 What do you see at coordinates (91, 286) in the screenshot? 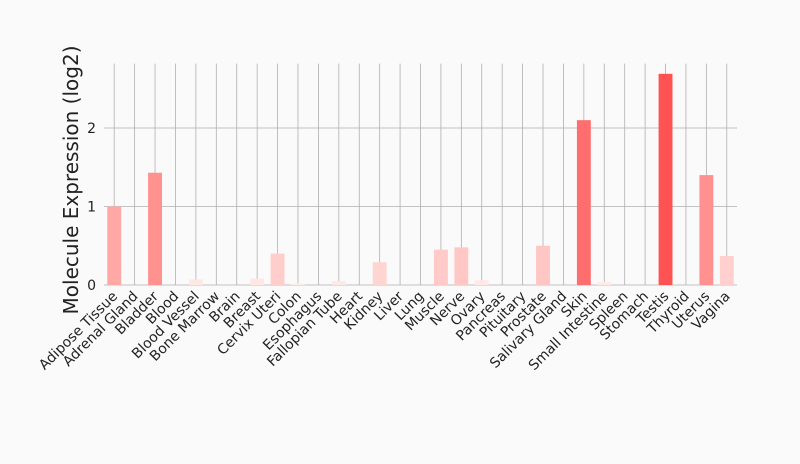
I see `y-tick-label: 0` at bounding box center [91, 286].